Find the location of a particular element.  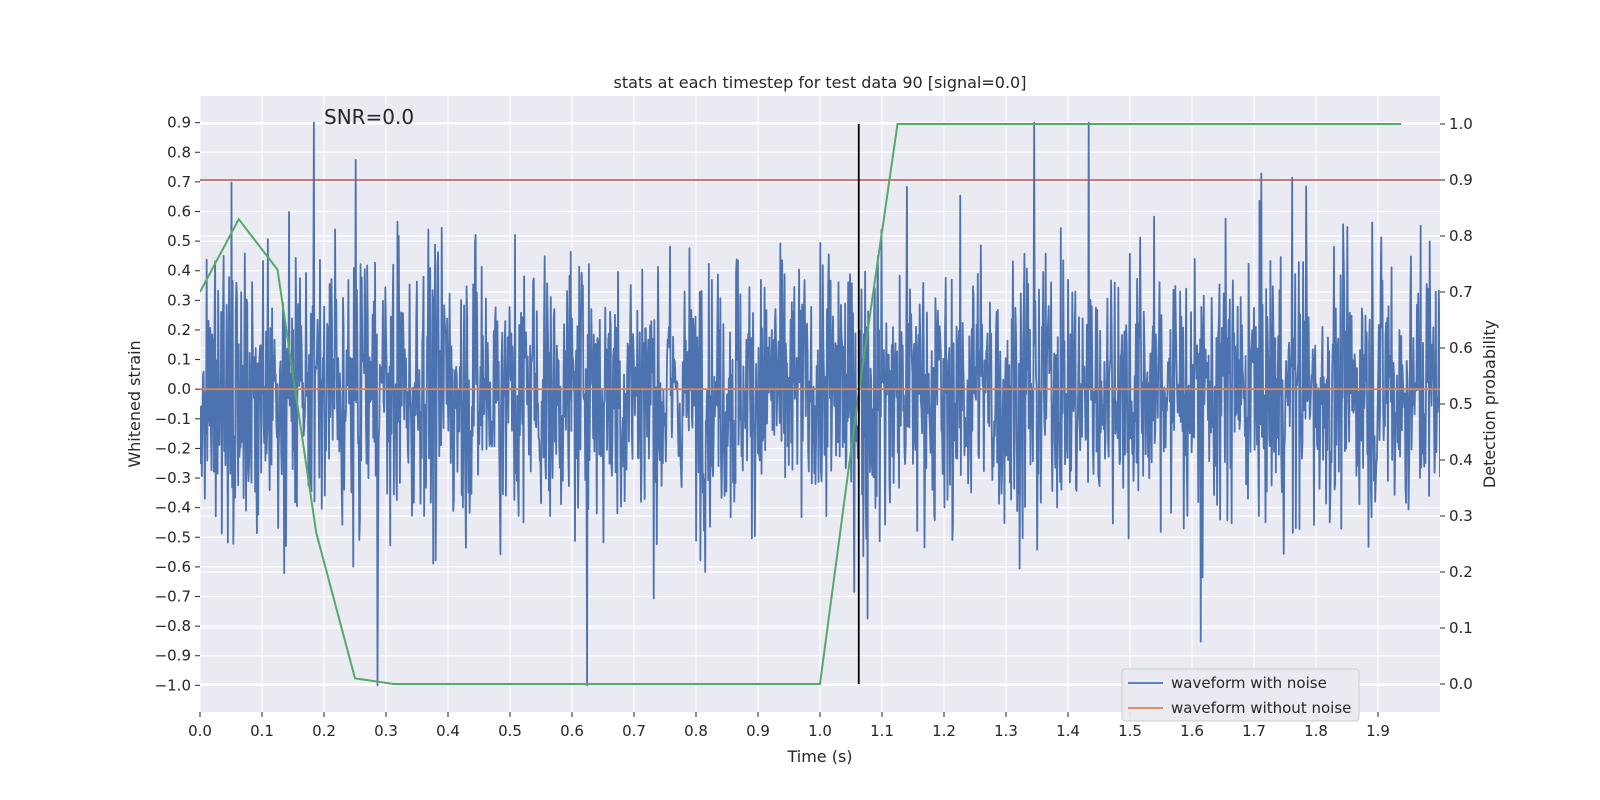

x-tick-label: 0.0 is located at coordinates (200, 731).